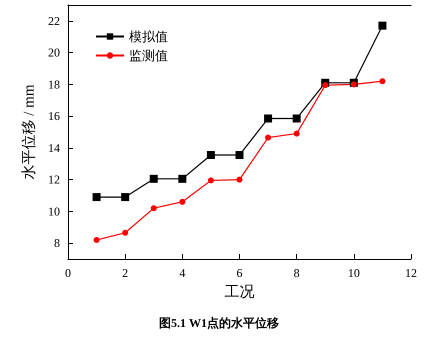  Describe the element at coordinates (411, 273) in the screenshot. I see `x-tick-label: 12` at that location.